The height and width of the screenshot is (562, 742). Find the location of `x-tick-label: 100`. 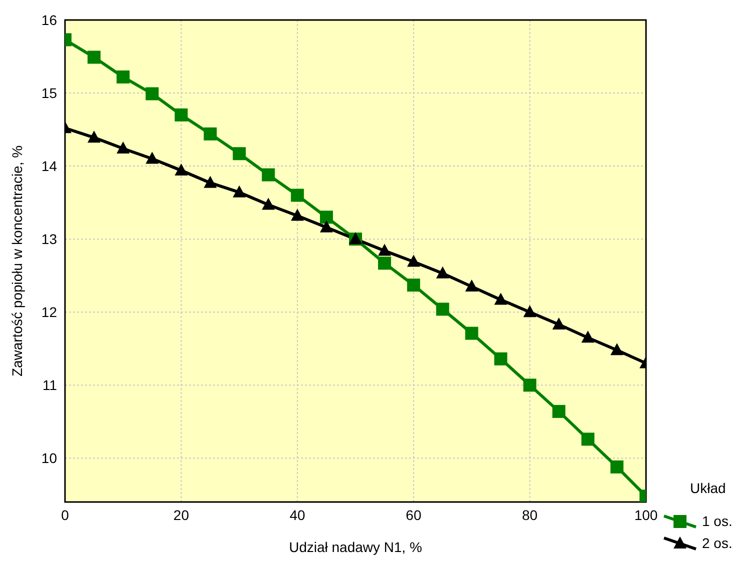

x-tick-label: 100 is located at coordinates (646, 514).